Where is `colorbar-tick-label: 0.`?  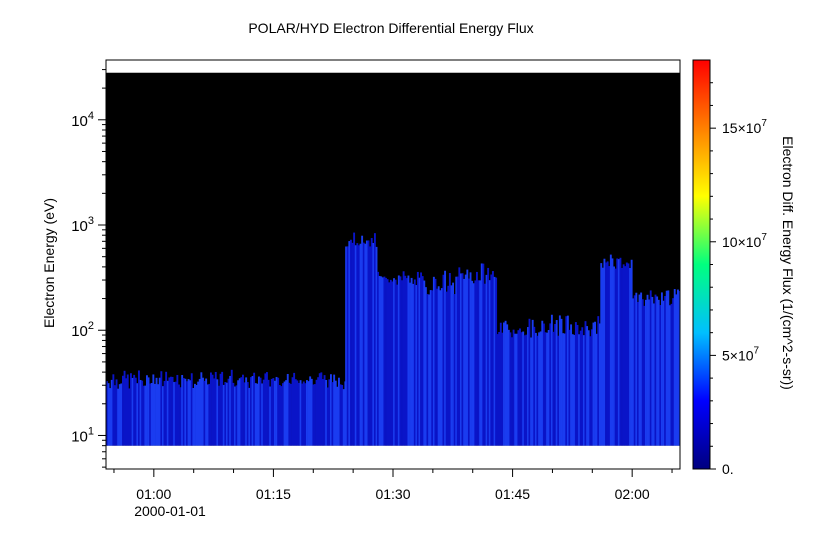 colorbar-tick-label: 0. is located at coordinates (728, 469).